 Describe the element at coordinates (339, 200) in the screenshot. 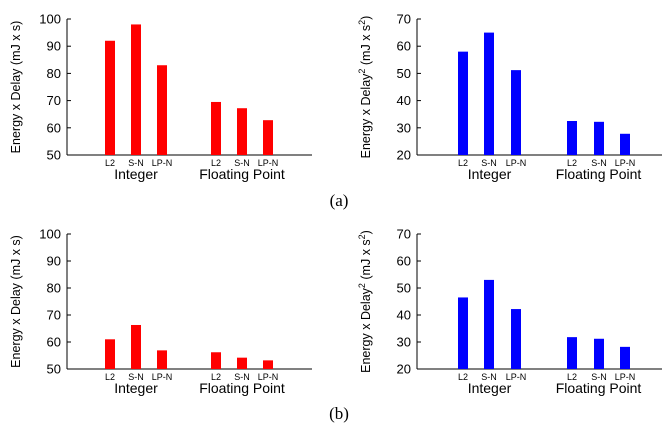

I see `panel-label-a: (a)` at that location.